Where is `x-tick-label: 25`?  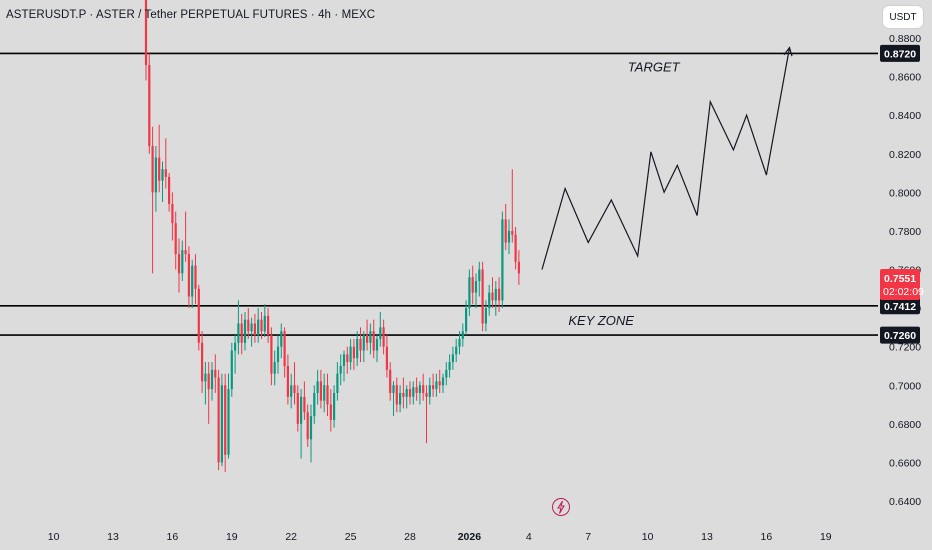 x-tick-label: 25 is located at coordinates (351, 537).